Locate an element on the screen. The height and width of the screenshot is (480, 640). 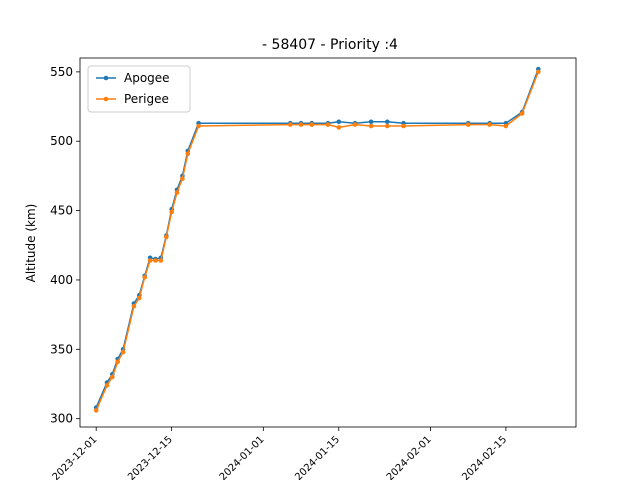
y-axis-label: Altitude (km) is located at coordinates (31, 243).